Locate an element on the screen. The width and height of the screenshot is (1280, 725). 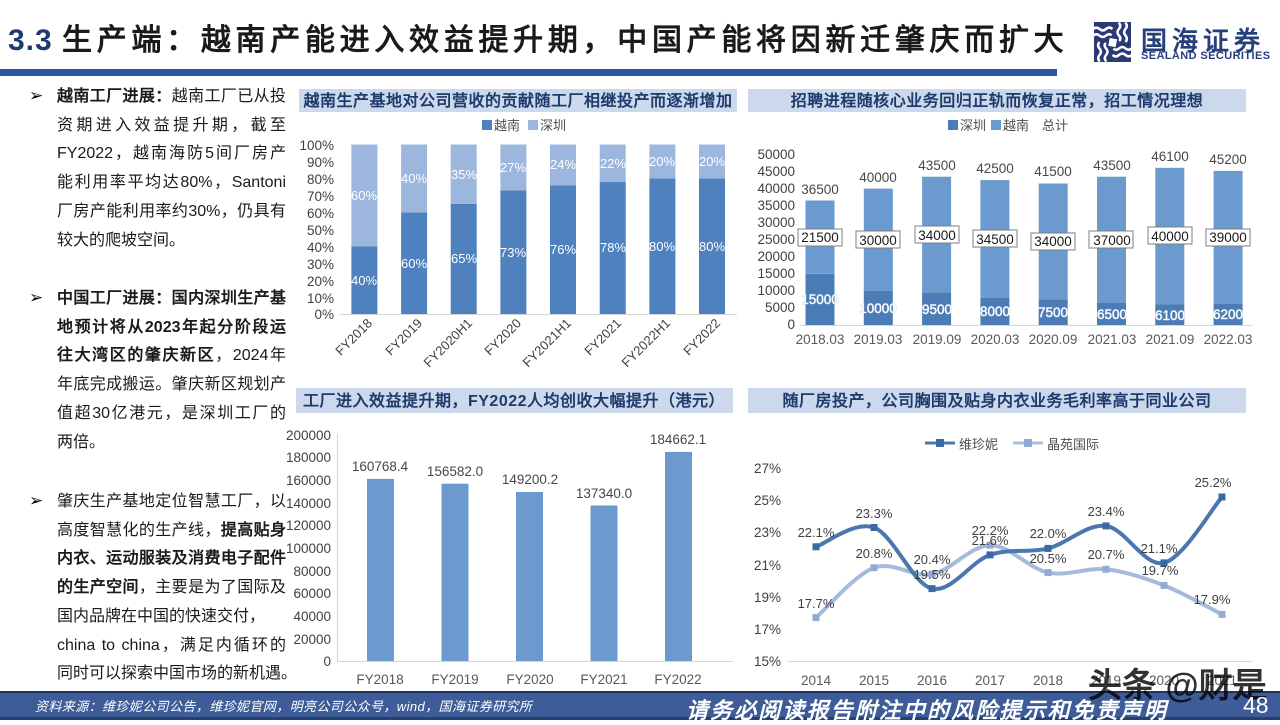
svg-text: 20.7% is located at coordinates (1106, 554).